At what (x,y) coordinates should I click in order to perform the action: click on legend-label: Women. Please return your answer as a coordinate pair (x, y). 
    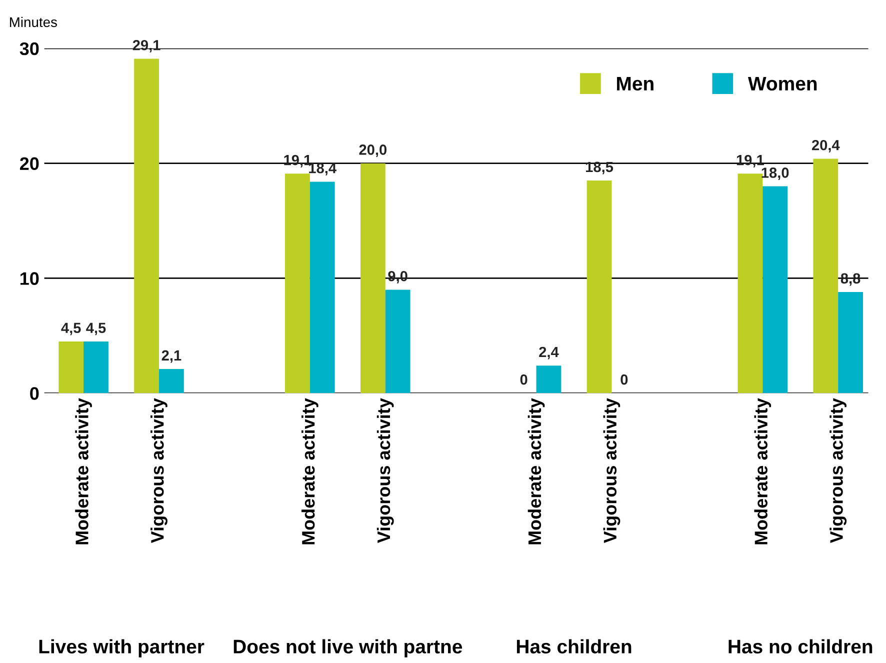
    Looking at the image, I should click on (782, 83).